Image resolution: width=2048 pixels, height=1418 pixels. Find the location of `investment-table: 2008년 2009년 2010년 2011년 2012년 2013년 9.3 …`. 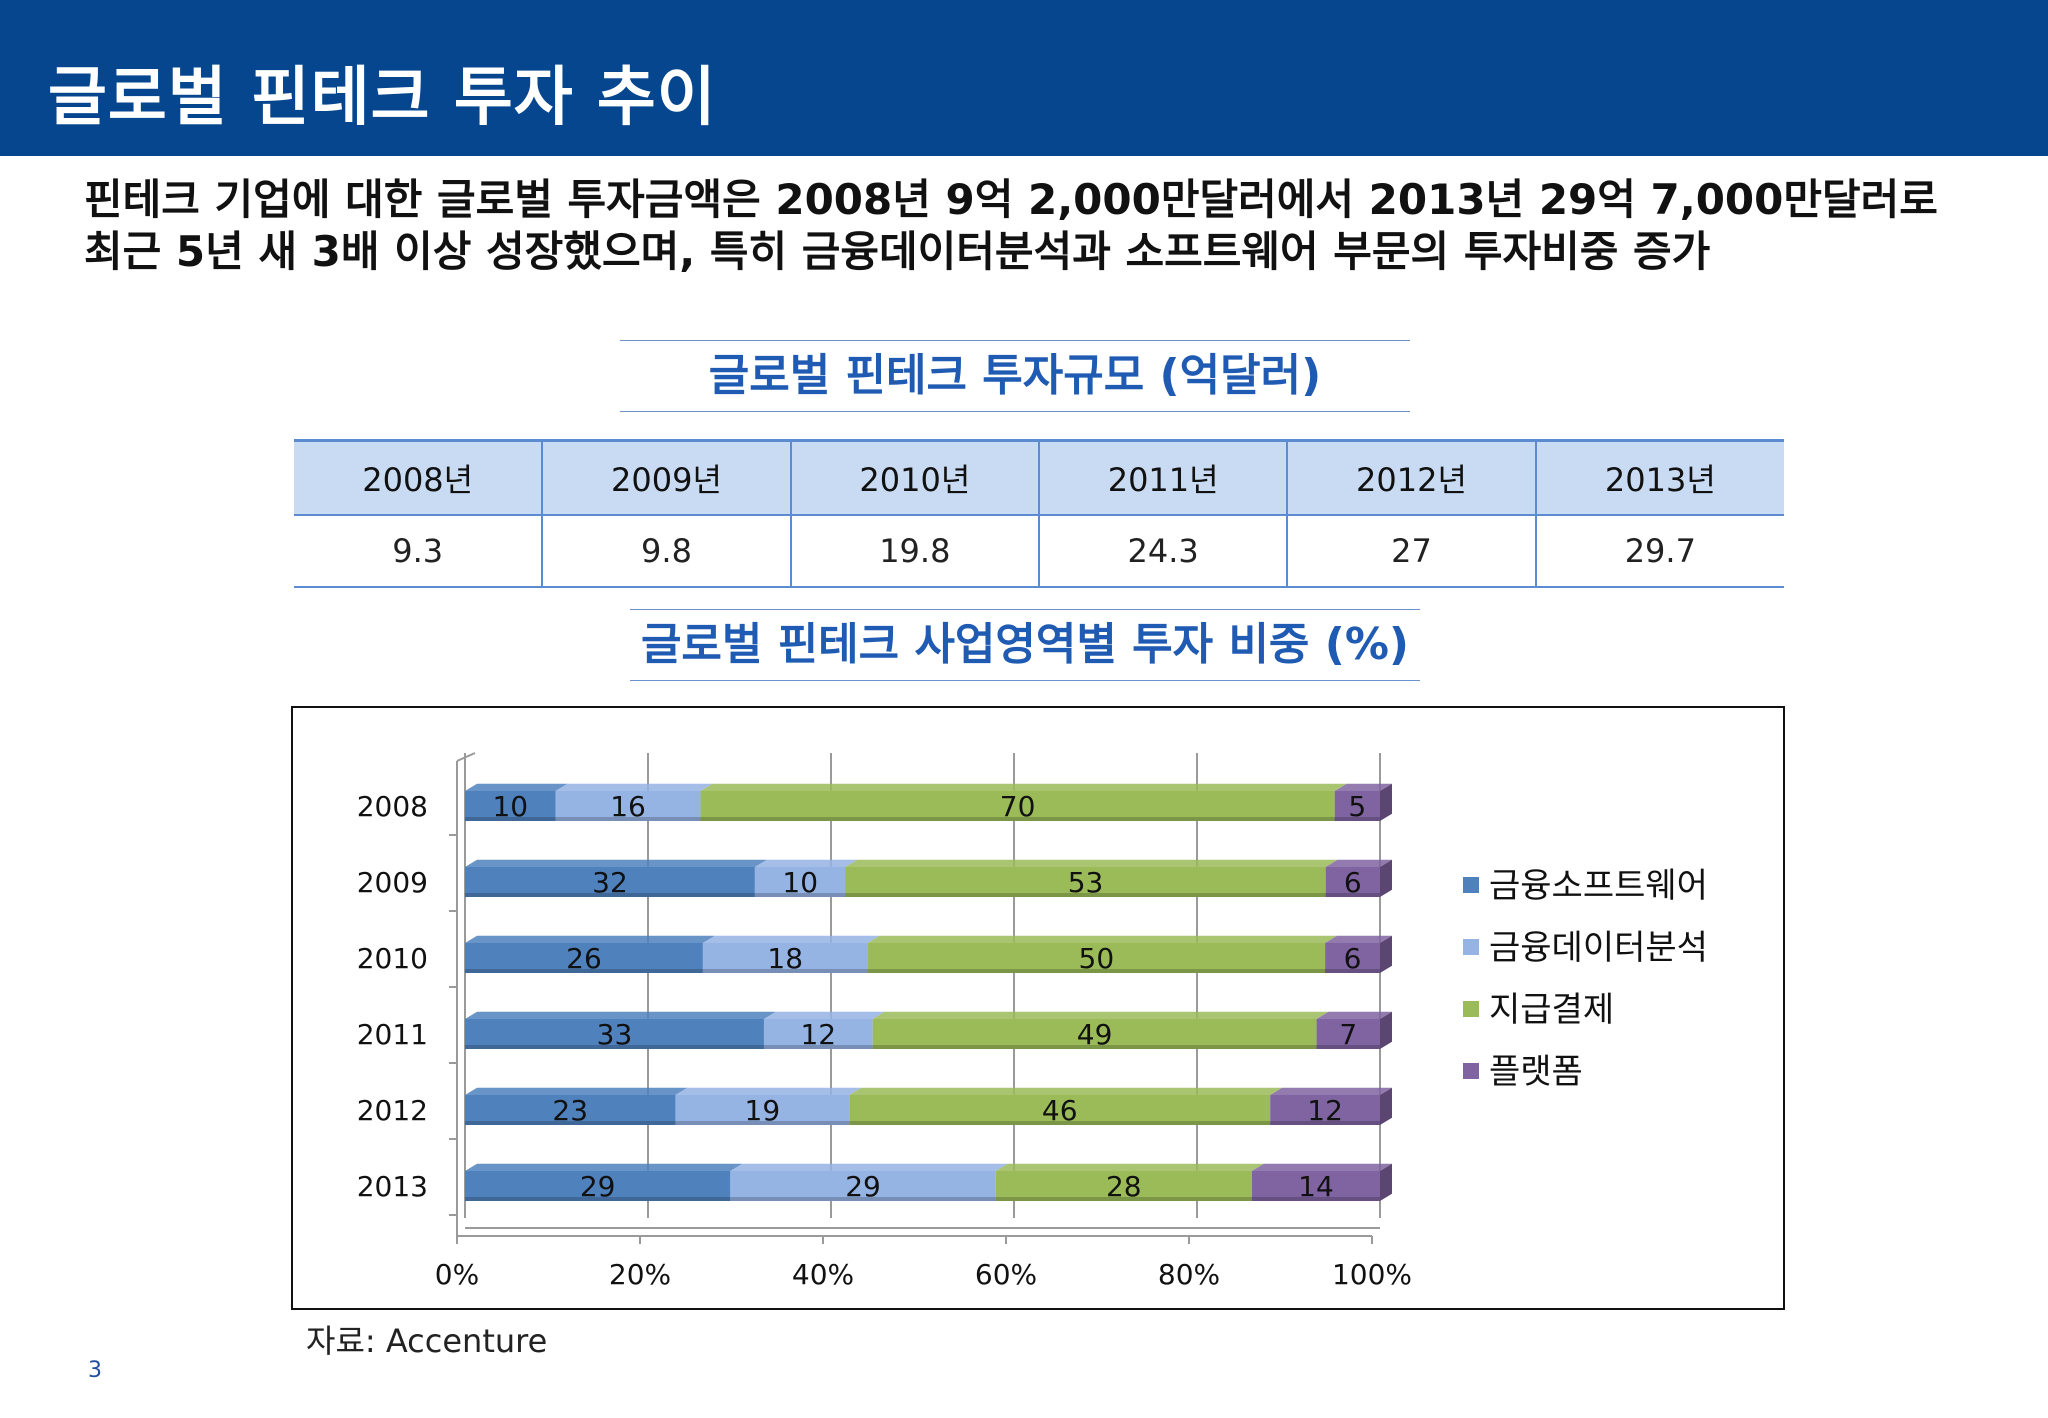

investment-table: 2008년 2009년 2010년 2011년 2012년 2013년 9.3 … is located at coordinates (1039, 513).